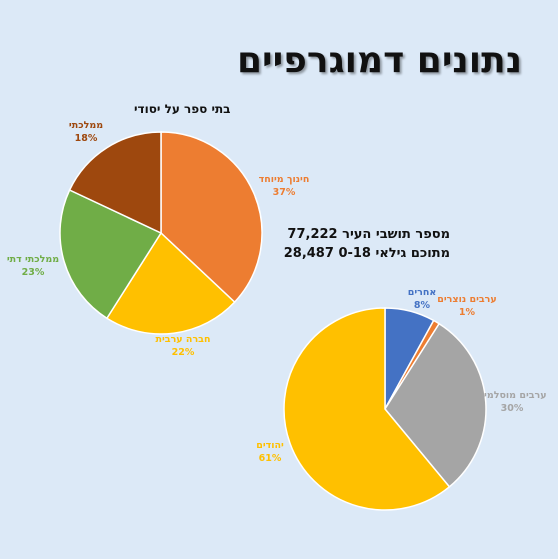  I want to click on pie2-label-1: ערבים נוצרים, so click(466, 299).